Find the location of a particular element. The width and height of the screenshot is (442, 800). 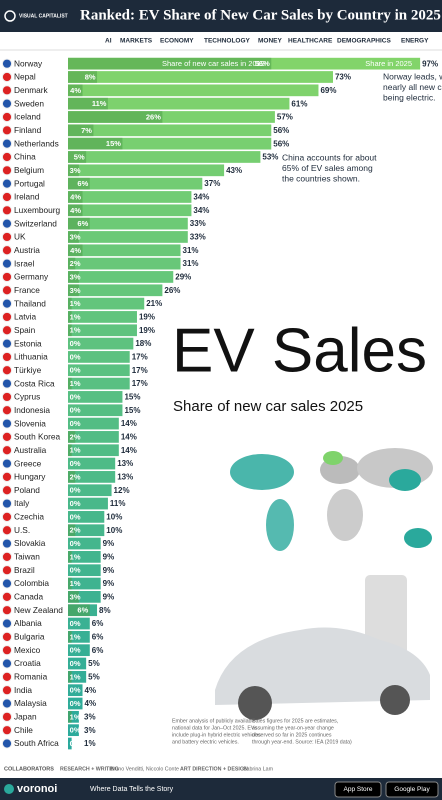

value-label: 61% is located at coordinates (299, 103).